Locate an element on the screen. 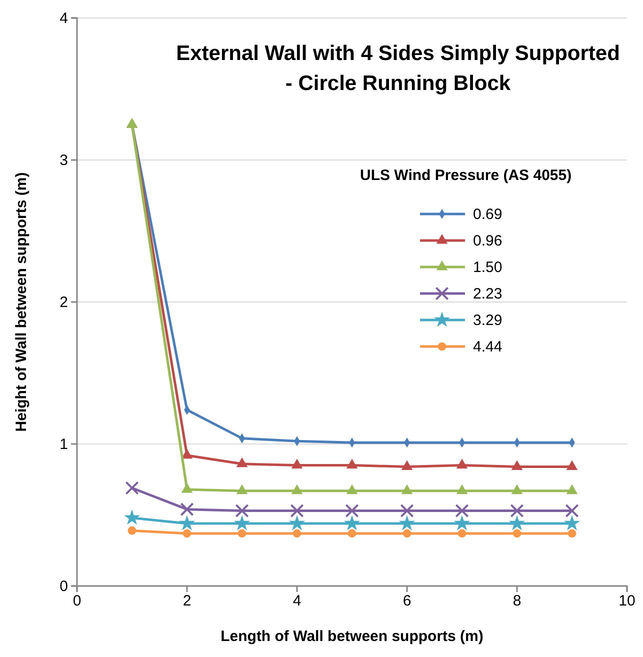  x-tick-label: 0 is located at coordinates (77, 601).